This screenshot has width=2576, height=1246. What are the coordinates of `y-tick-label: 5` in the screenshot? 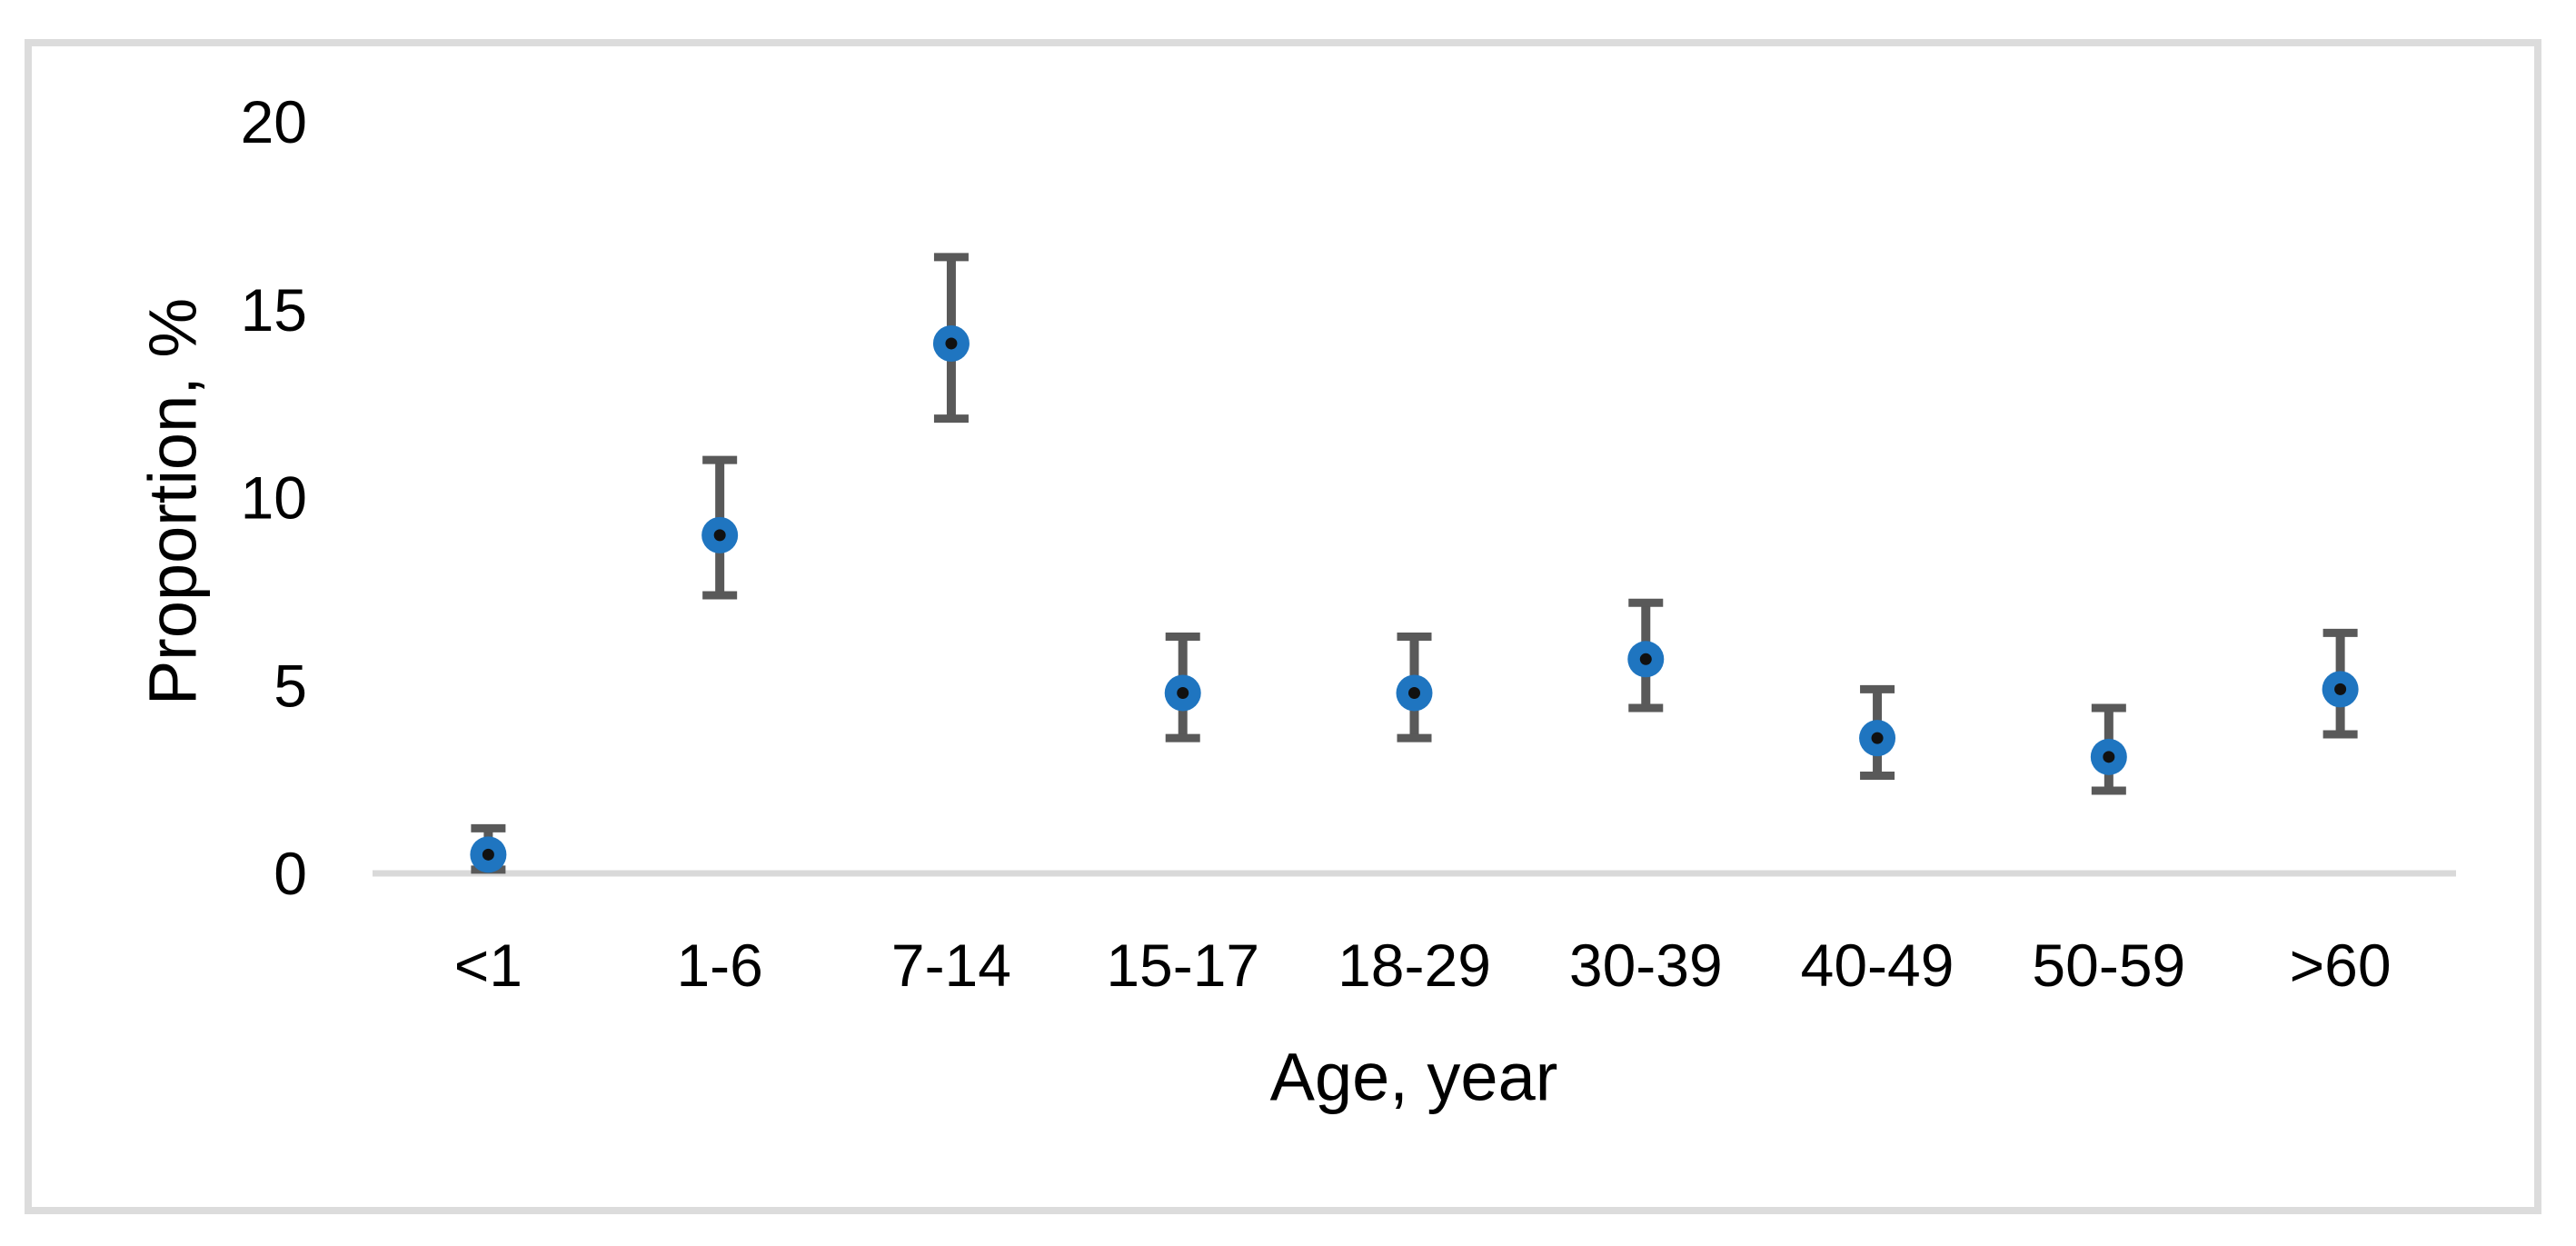 It's located at (290, 685).